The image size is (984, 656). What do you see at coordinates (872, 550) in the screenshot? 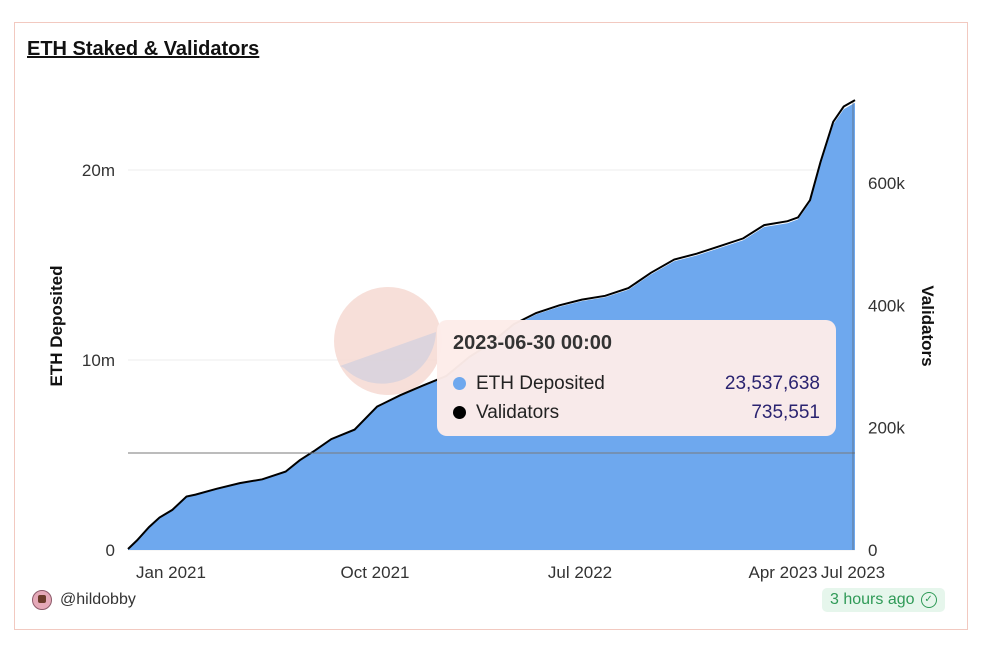
I see `right-tick-label: 0` at bounding box center [872, 550].